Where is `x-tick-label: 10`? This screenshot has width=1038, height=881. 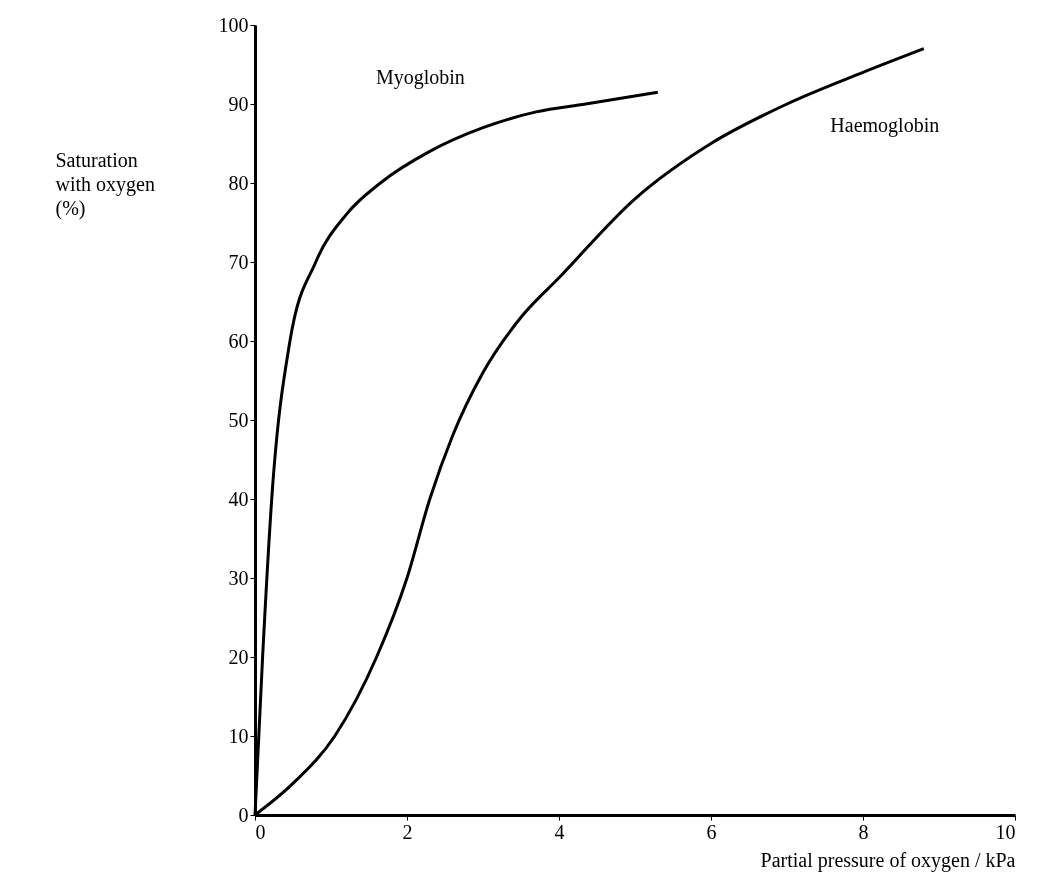 x-tick-label: 10 is located at coordinates (1005, 831).